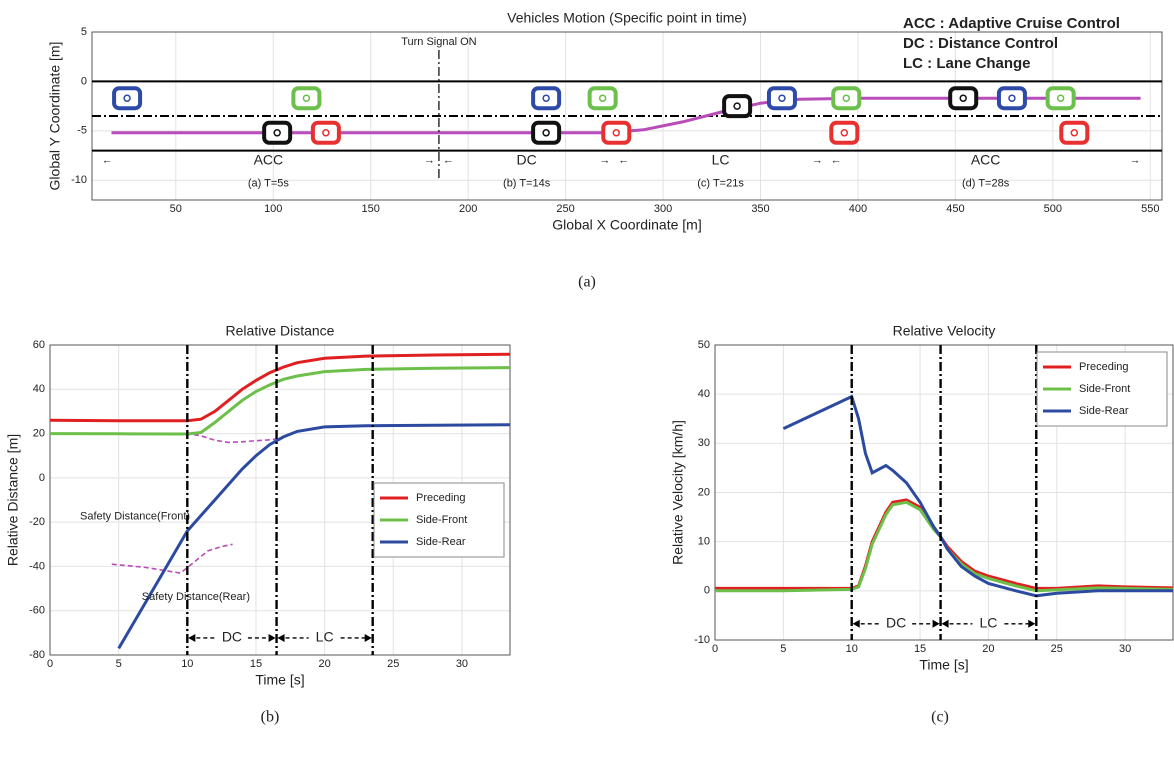 The height and width of the screenshot is (760, 1174). I want to click on x-tick-label: 20, so click(325, 664).